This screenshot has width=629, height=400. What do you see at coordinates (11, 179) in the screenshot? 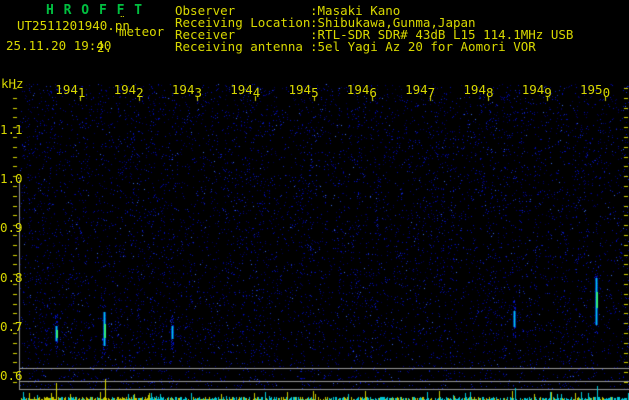
I see `freq-label: 1.0` at bounding box center [11, 179].